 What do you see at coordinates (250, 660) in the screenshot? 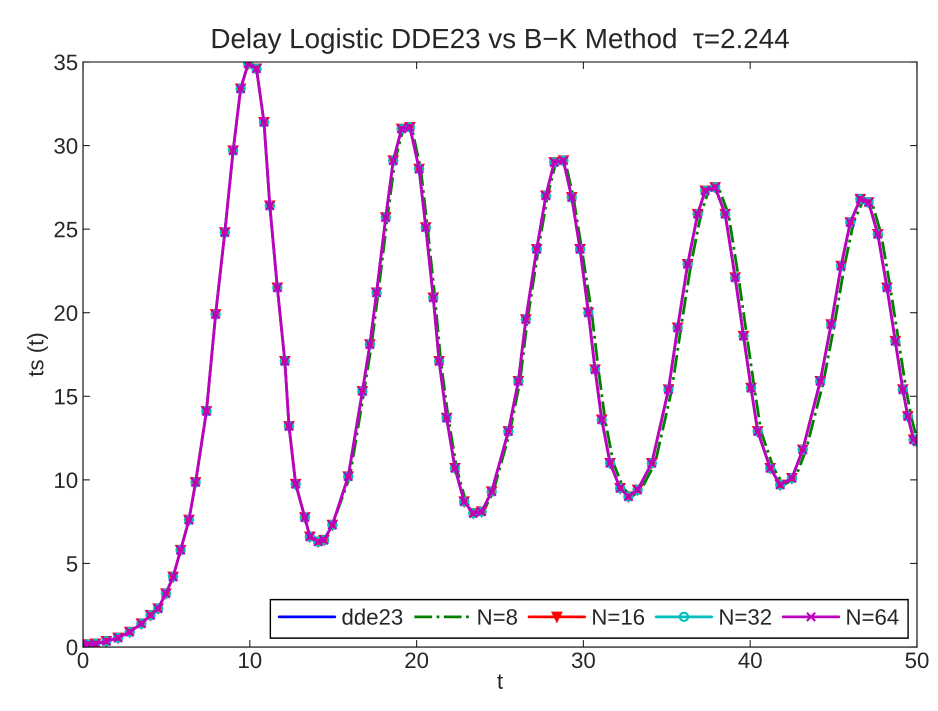
I see `x-tick-label: 10` at bounding box center [250, 660].